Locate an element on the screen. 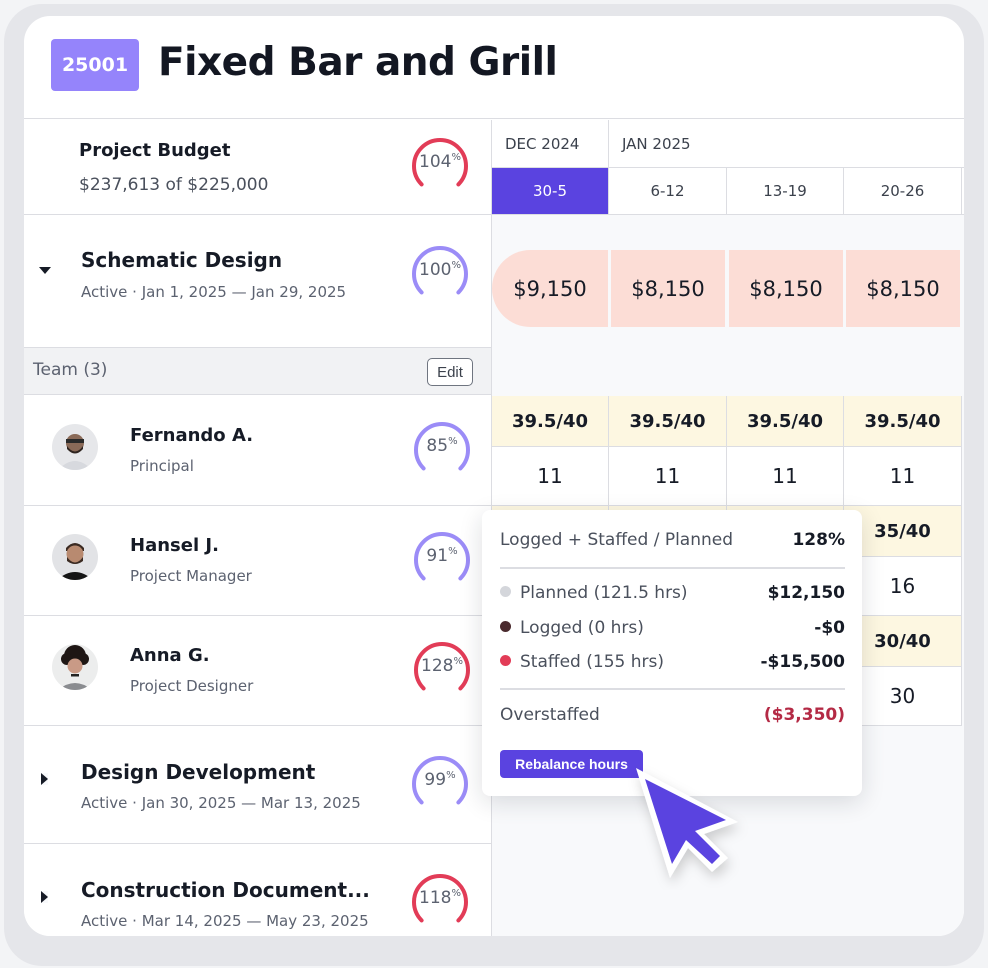 This screenshot has width=988, height=968. budget-gauge: 104% is located at coordinates (440, 166).